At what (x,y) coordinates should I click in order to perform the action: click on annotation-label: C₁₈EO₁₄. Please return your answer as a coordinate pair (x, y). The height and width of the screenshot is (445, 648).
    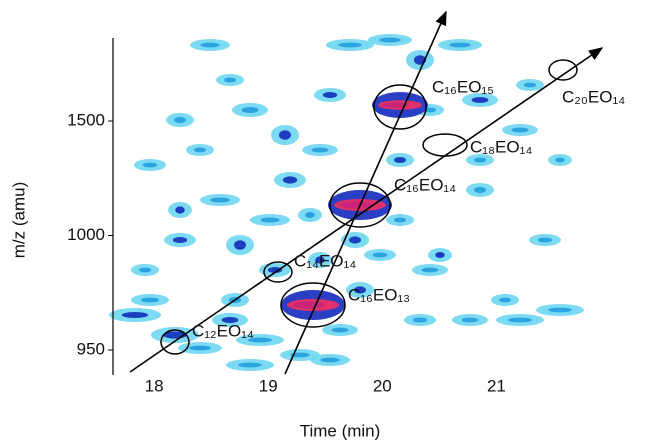
    Looking at the image, I should click on (501, 146).